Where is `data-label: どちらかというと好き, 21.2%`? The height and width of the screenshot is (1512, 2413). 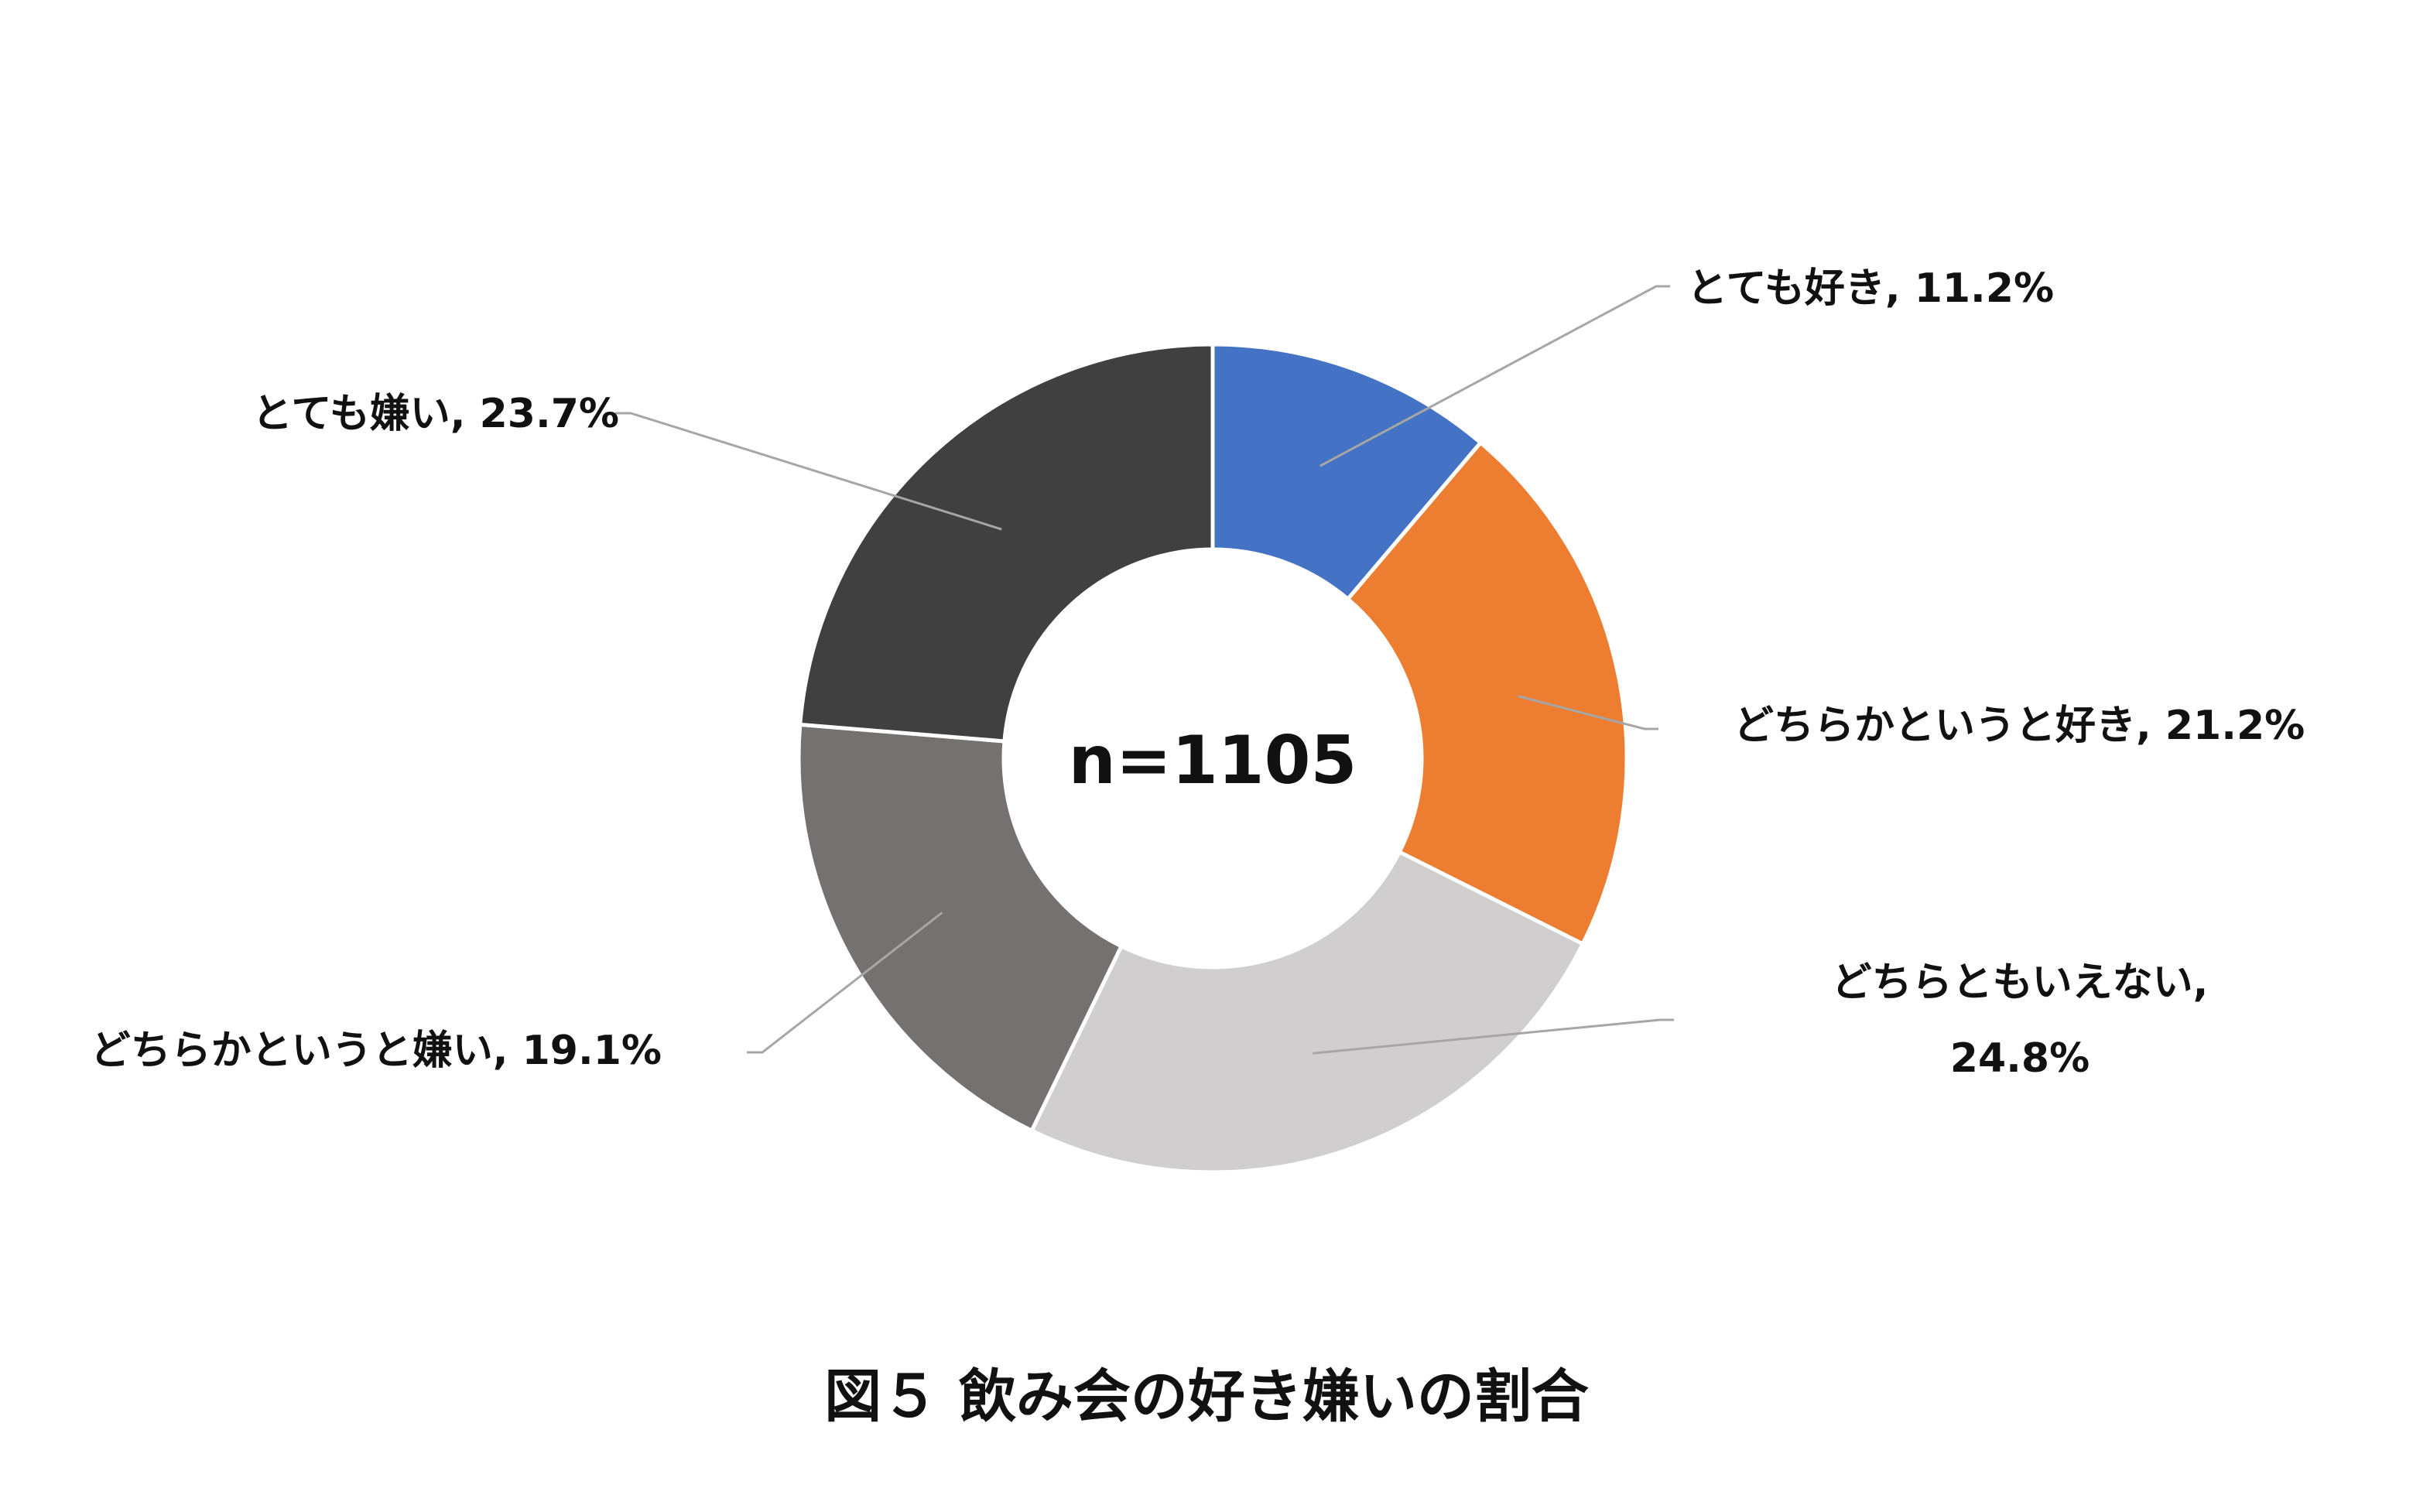
data-label: どちらかというと好き, 21.2% is located at coordinates (2019, 726).